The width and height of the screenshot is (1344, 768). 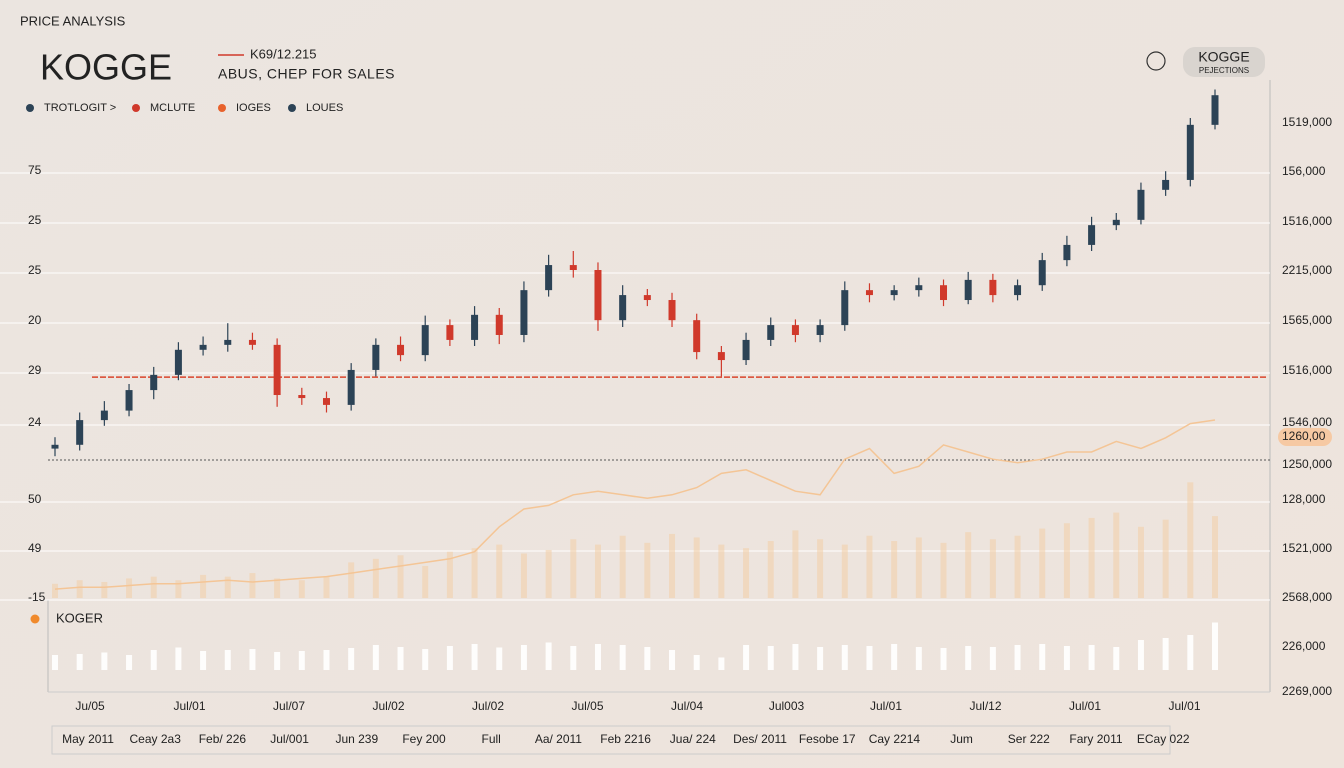 What do you see at coordinates (35, 220) in the screenshot?
I see `left-label: 25` at bounding box center [35, 220].